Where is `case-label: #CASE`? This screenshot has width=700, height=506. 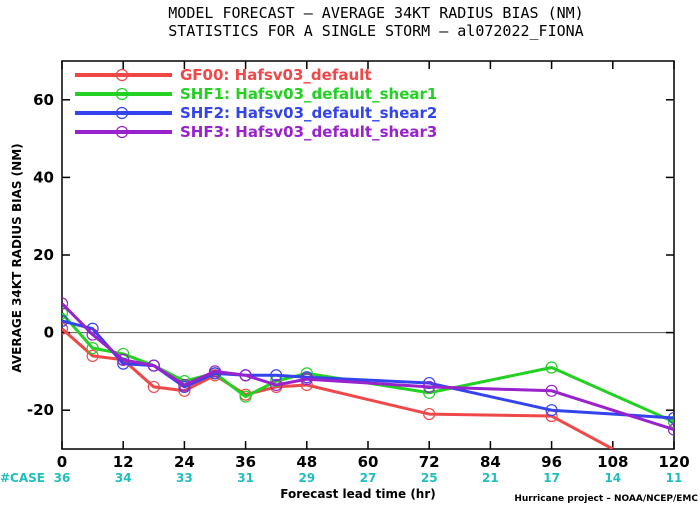
case-label: #CASE is located at coordinates (22, 478).